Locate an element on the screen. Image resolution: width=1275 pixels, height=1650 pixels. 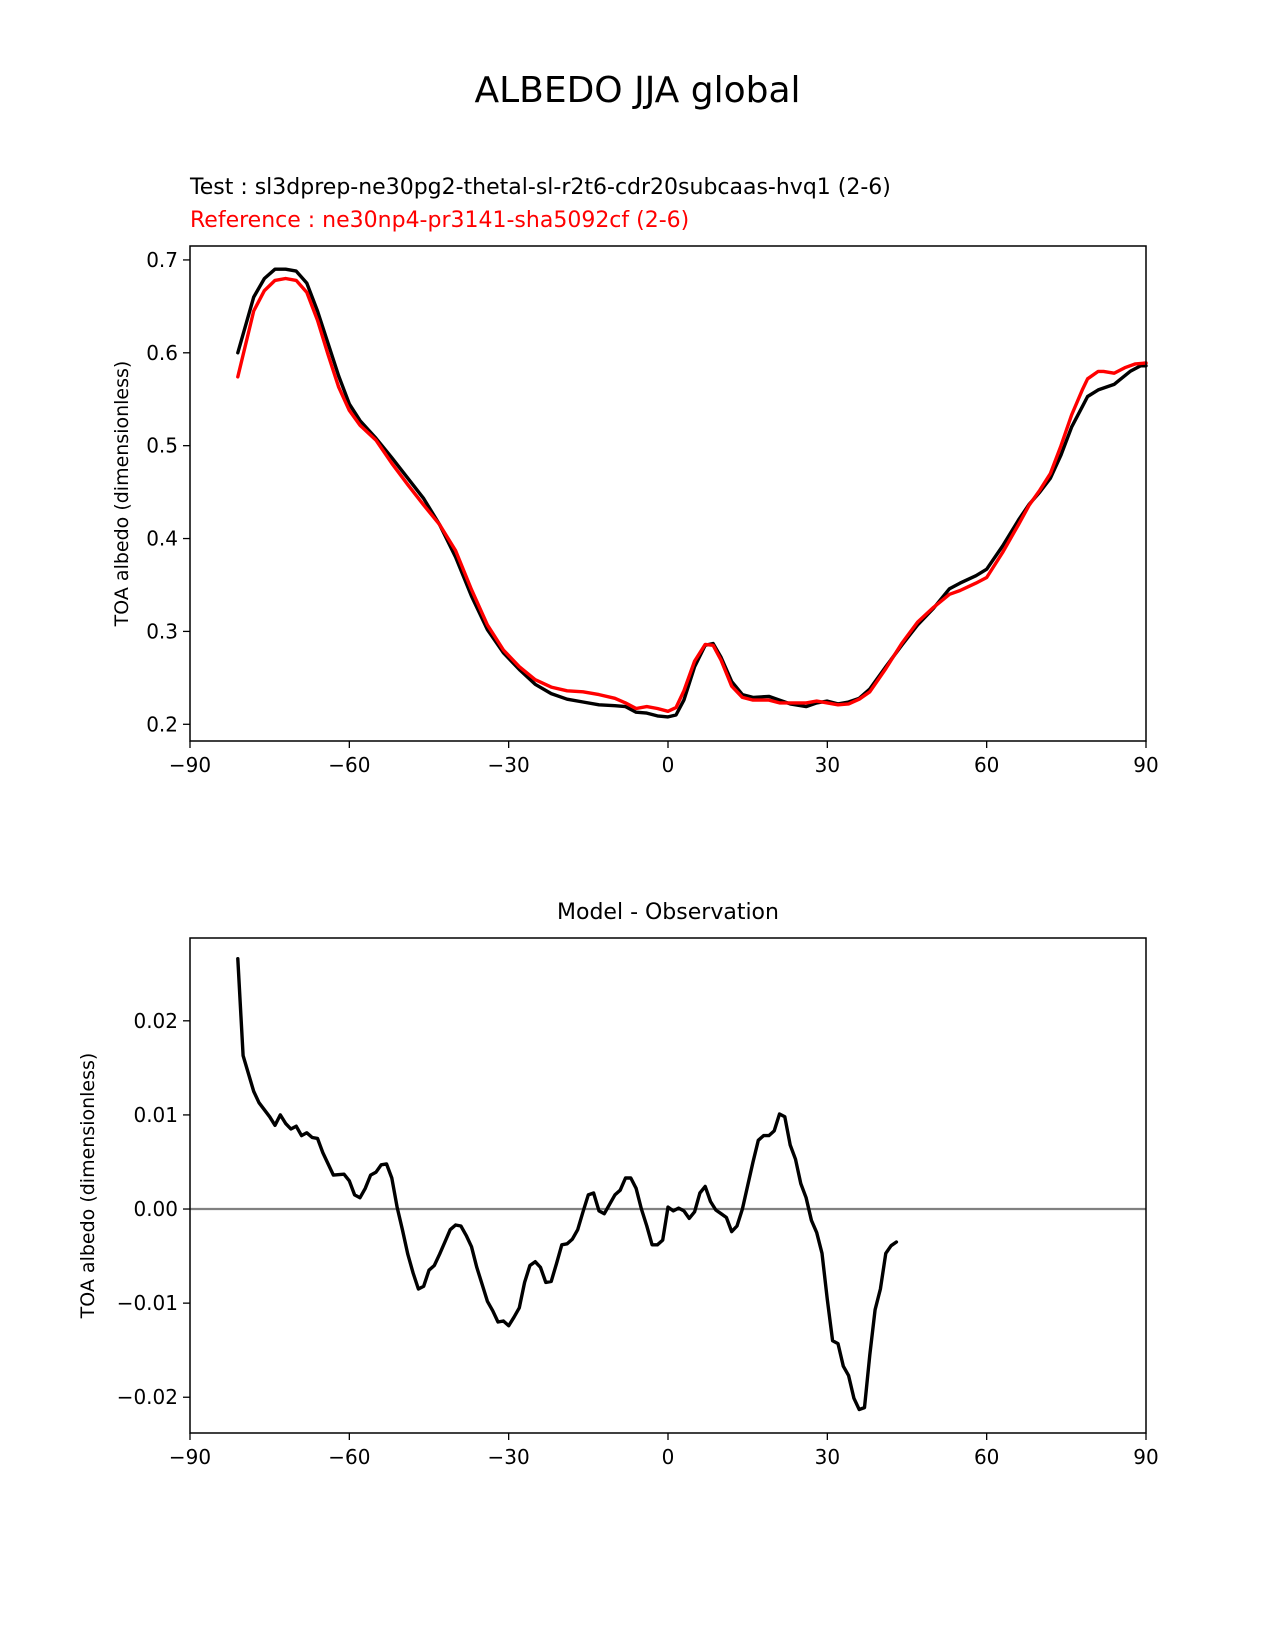
figure-title: ALBEDO JJA global is located at coordinates (637, 90).